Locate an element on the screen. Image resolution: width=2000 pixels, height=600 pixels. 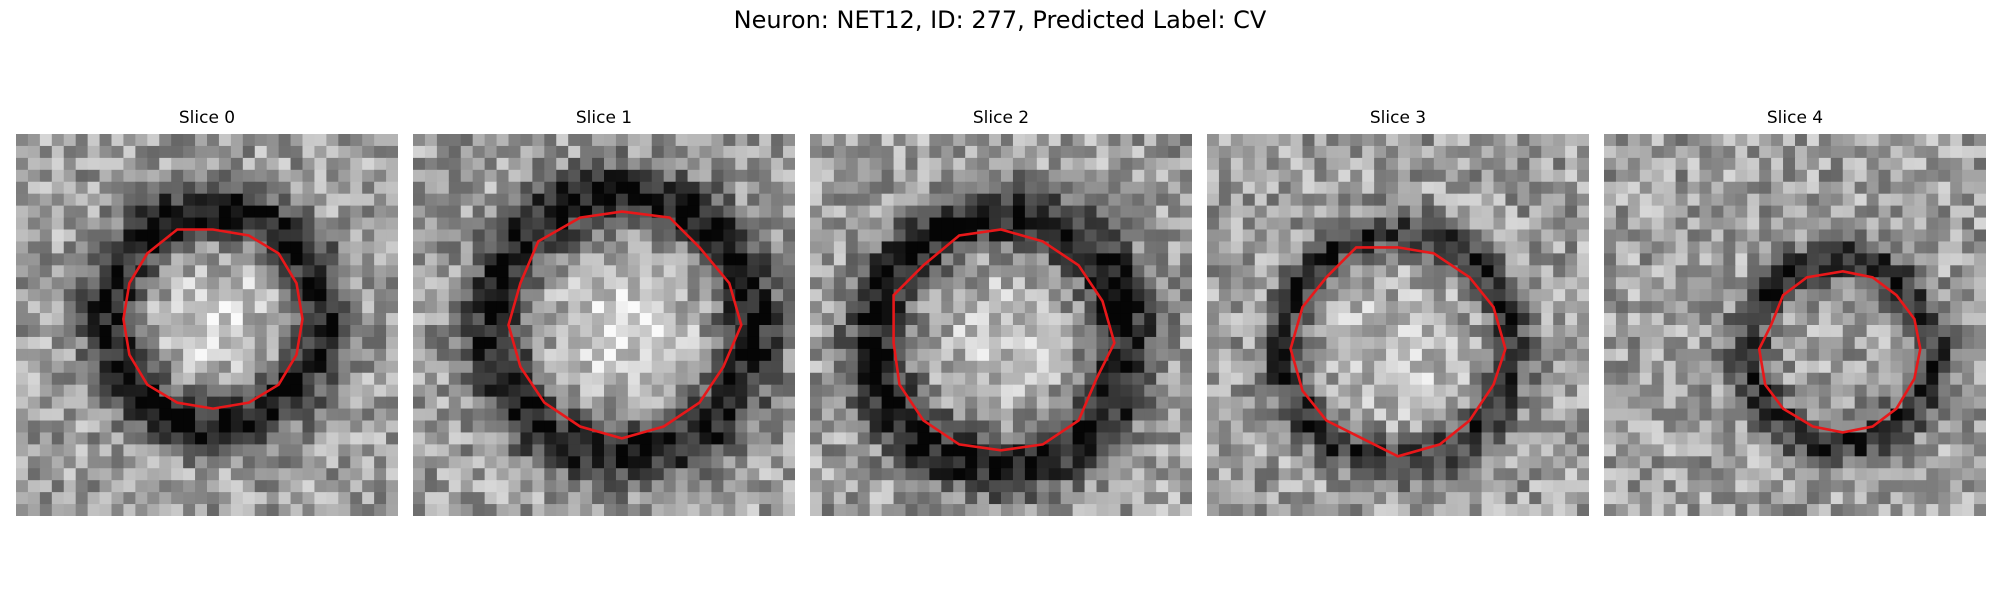
slice-3-image is located at coordinates (1398, 325).